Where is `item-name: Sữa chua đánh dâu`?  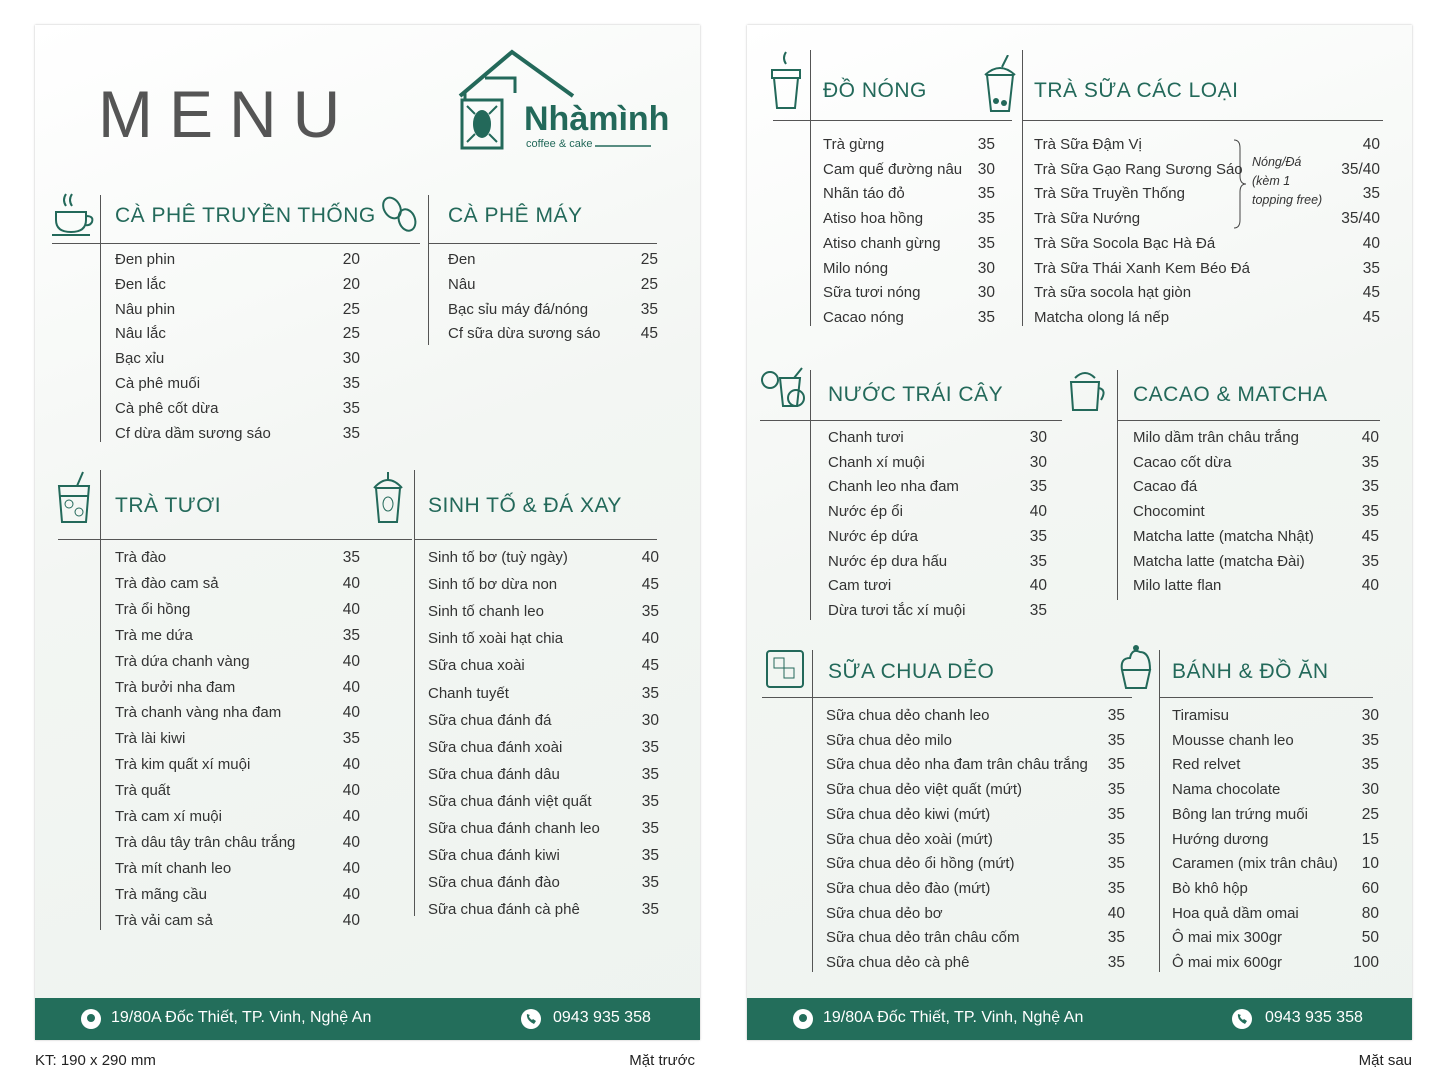
item-name: Sữa chua đánh dâu is located at coordinates (494, 774).